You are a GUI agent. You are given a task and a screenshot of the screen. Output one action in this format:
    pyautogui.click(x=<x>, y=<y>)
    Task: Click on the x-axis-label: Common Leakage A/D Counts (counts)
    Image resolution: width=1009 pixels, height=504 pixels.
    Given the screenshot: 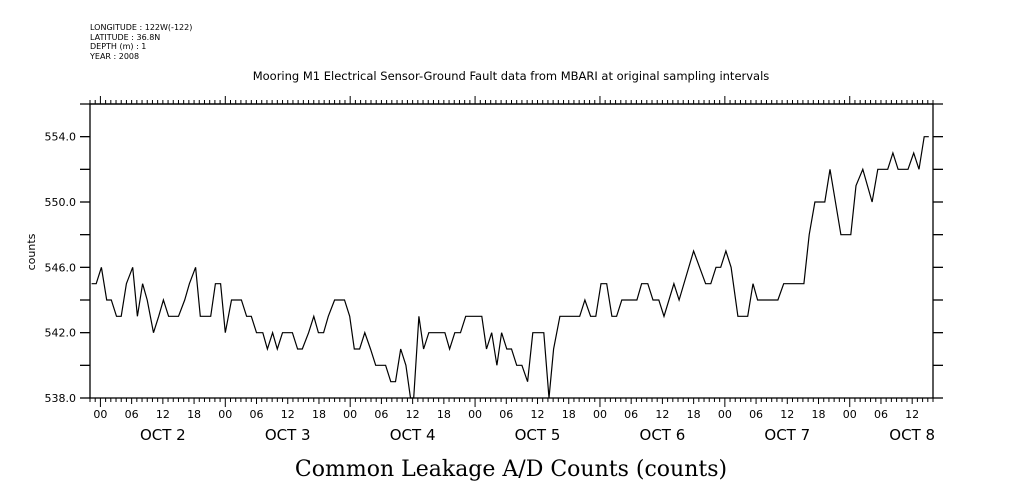 What is the action you would take?
    pyautogui.click(x=511, y=469)
    